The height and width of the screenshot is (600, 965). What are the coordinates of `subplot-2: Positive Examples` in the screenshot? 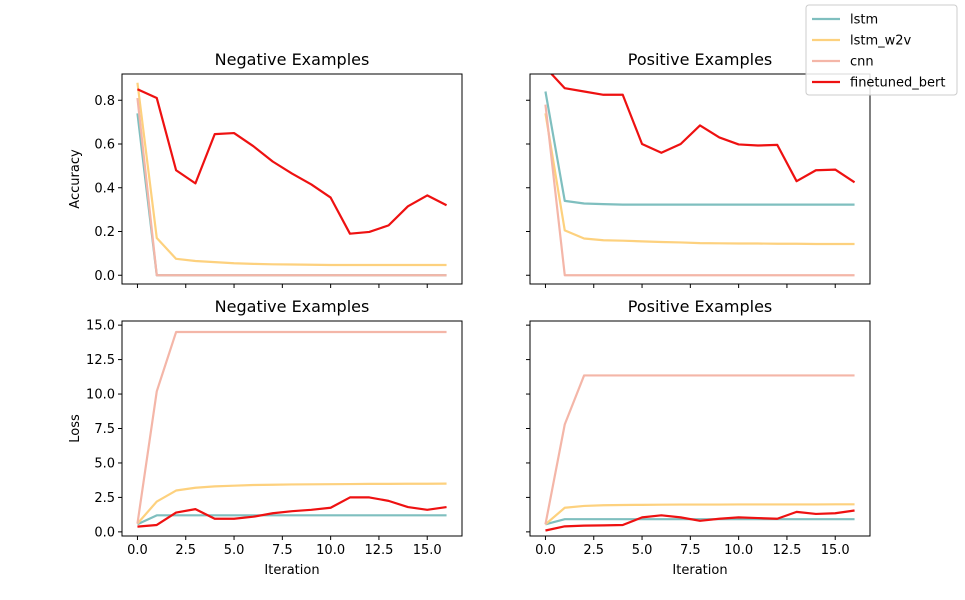 It's located at (698, 169).